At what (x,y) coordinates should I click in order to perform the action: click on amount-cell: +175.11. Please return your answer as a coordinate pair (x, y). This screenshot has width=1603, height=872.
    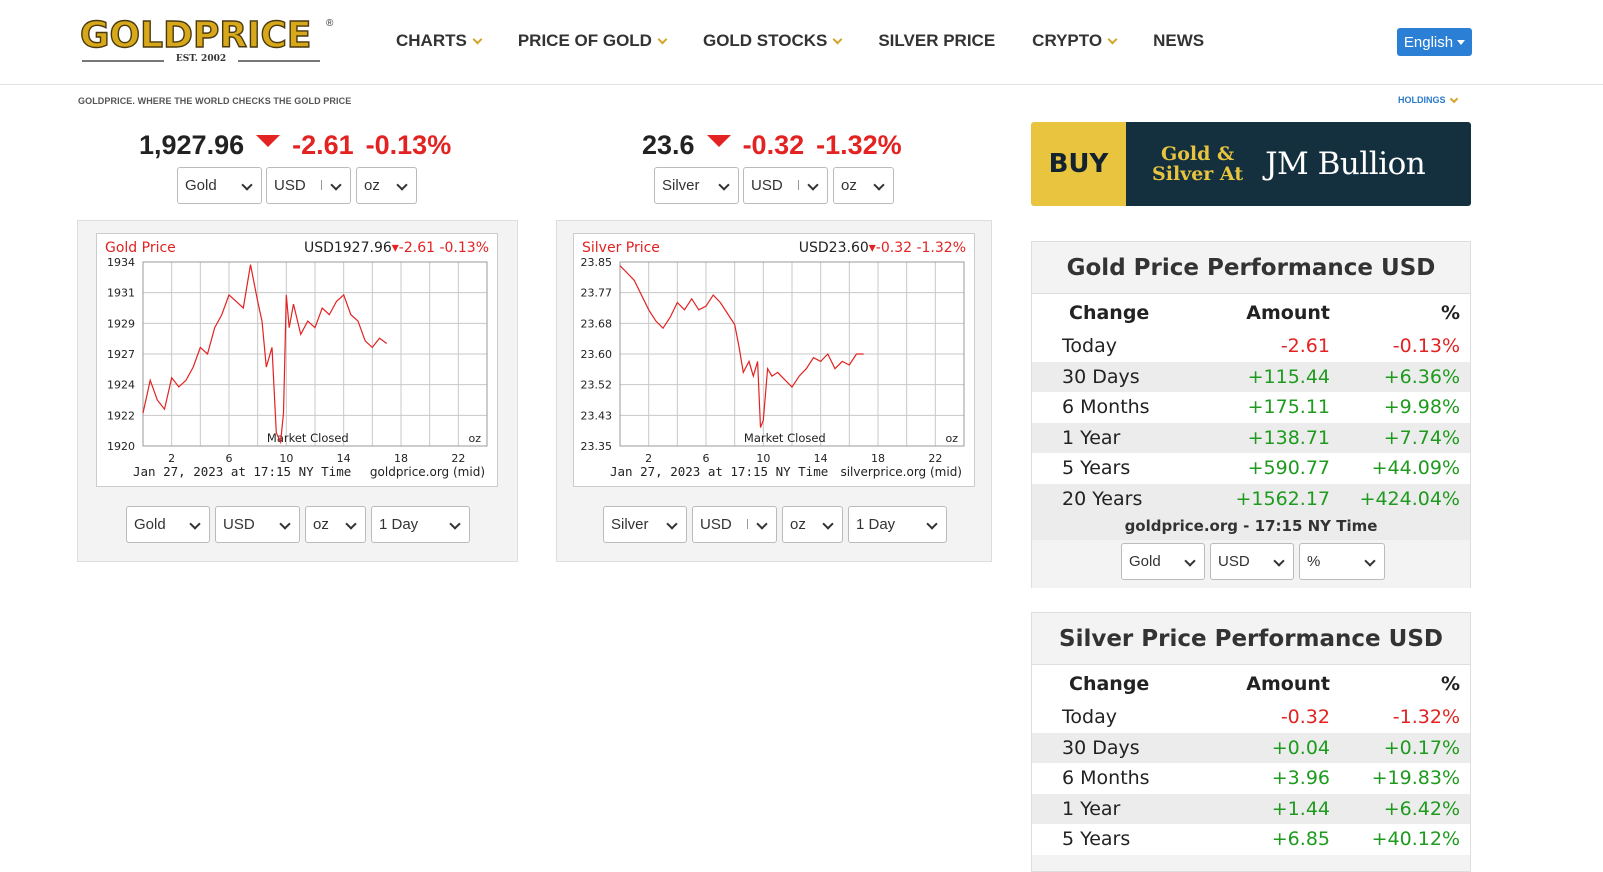
    Looking at the image, I should click on (1288, 407).